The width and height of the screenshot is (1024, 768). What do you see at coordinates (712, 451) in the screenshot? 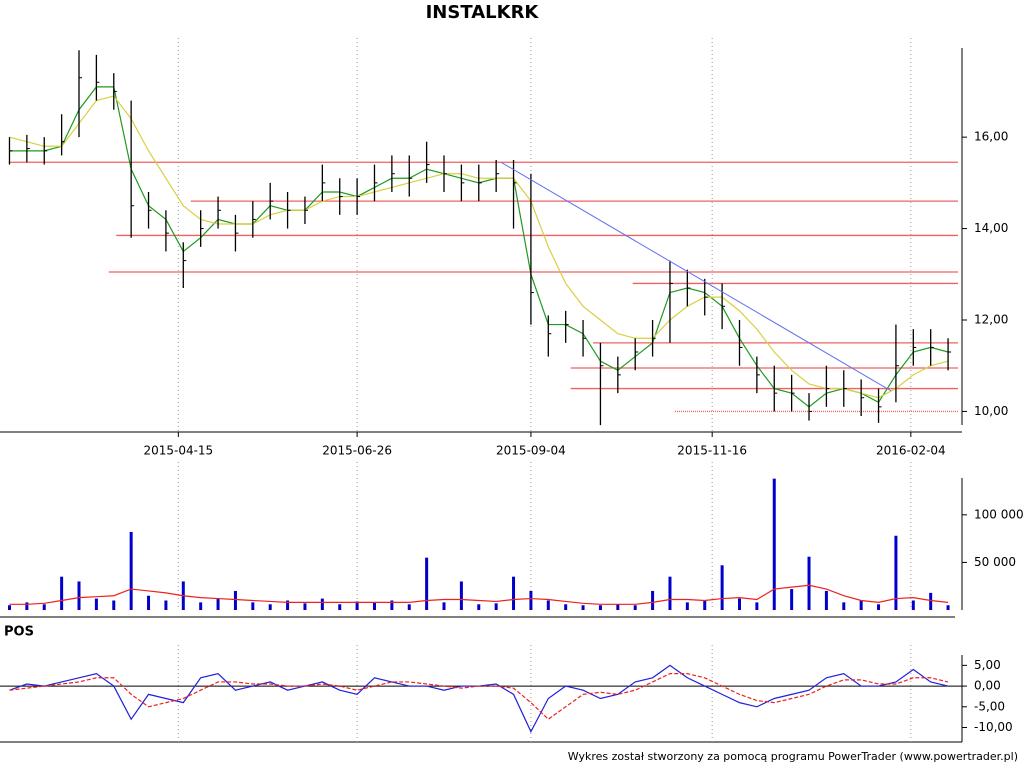
I see `x-tick-label: 2015-11-16` at bounding box center [712, 451].